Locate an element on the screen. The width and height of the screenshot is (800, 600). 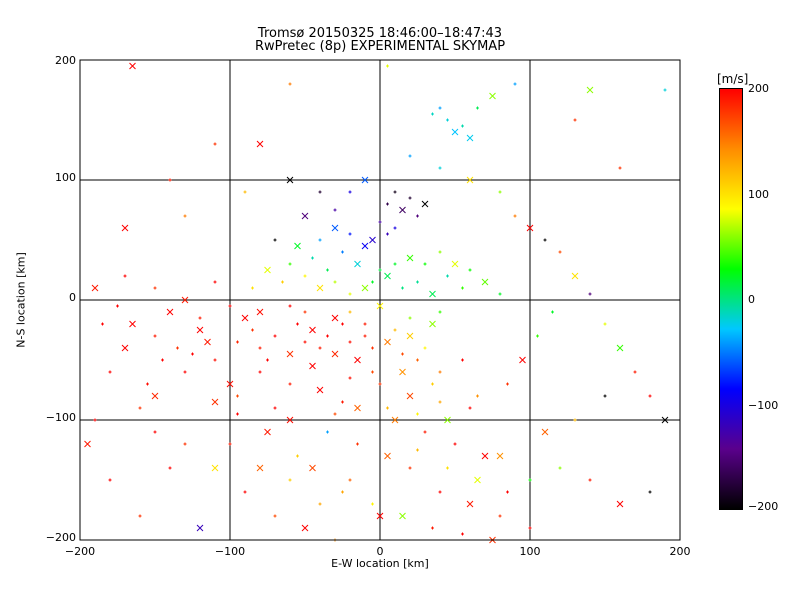
chart-title: Tromsø 20150325 18:46:00–18:47:43 is located at coordinates (380, 33).